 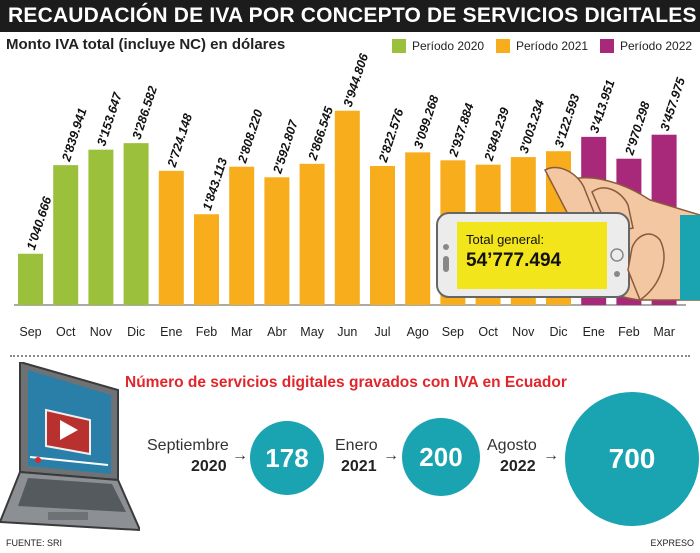 I want to click on section-divider, so click(x=350, y=356).